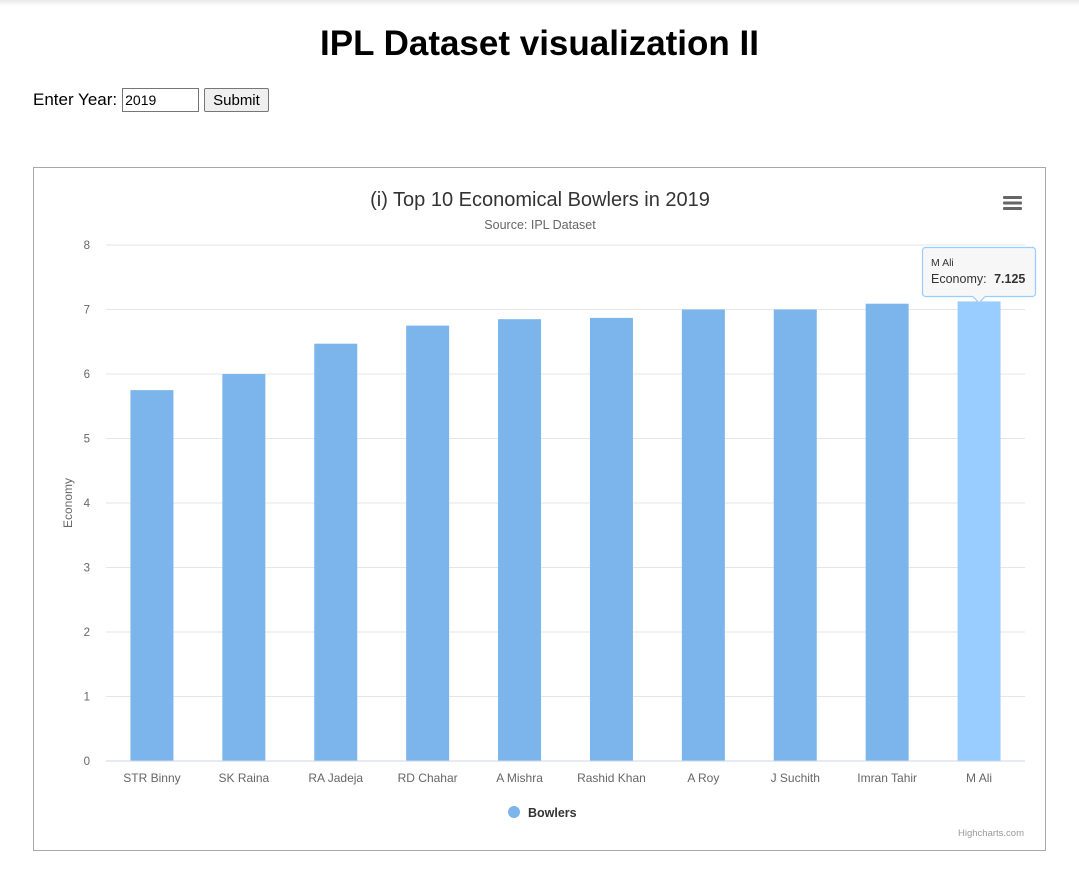  What do you see at coordinates (335, 778) in the screenshot?
I see `x-tick-label: RA Jadeja` at bounding box center [335, 778].